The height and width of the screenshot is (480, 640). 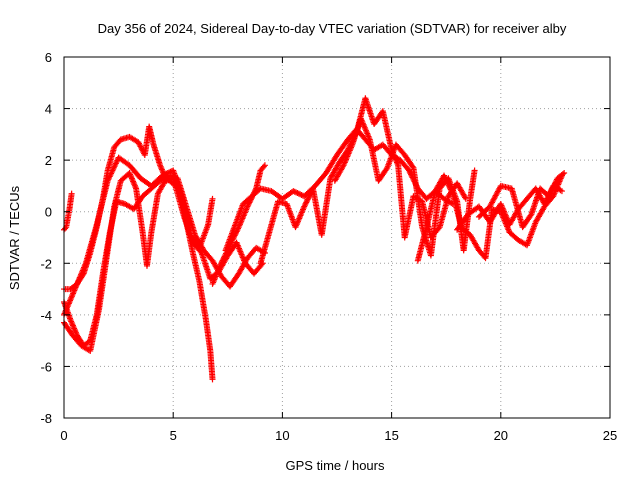 What do you see at coordinates (48, 109) in the screenshot?
I see `y-tick-label: 4` at bounding box center [48, 109].